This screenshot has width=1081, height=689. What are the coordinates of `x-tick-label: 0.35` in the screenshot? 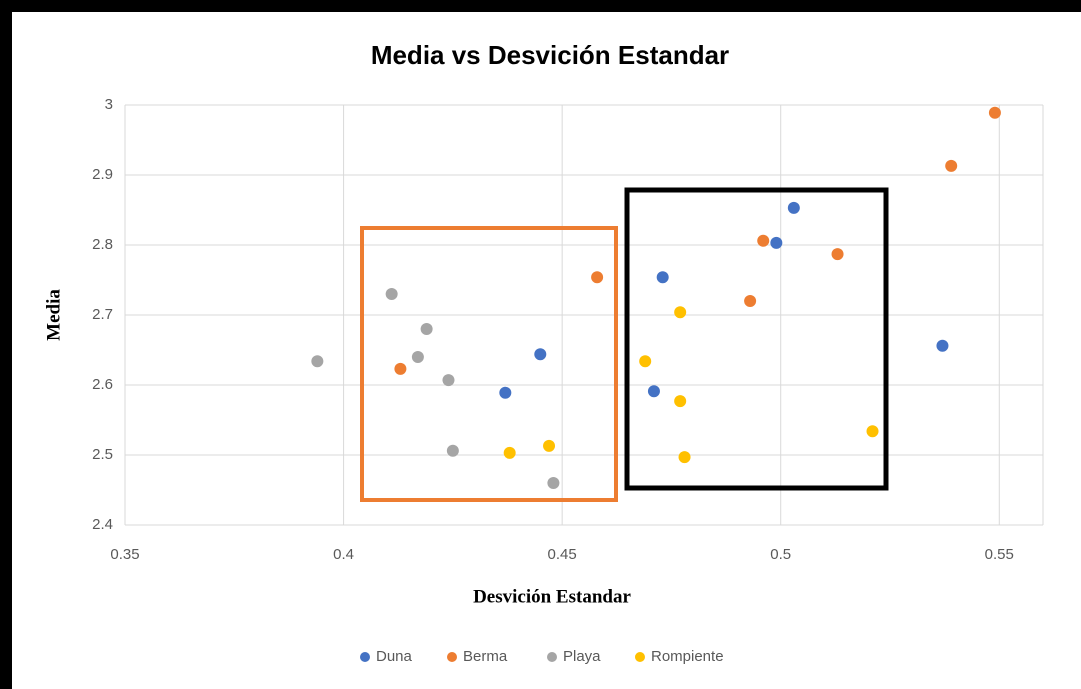 It's located at (124, 554).